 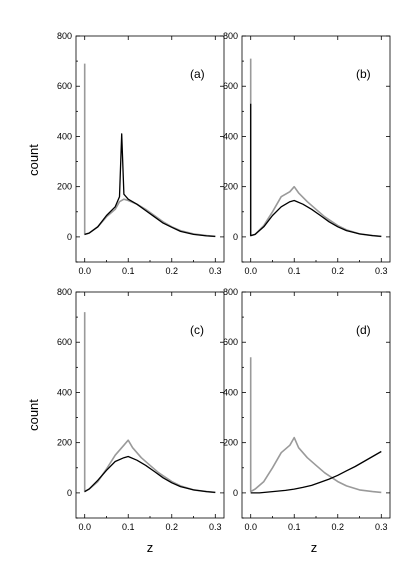 I want to click on panel-d-xtick-label-0: 0.0, so click(x=250, y=527).